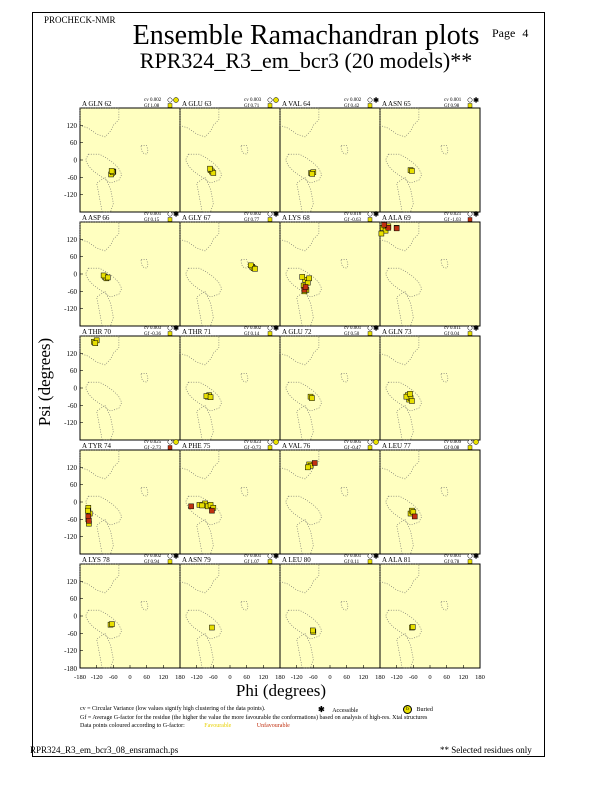 The width and height of the screenshot is (612, 792). I want to click on panel-residue-label: A GLN 62, so click(97, 104).